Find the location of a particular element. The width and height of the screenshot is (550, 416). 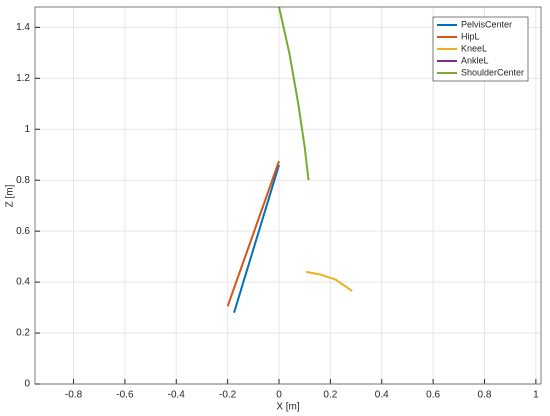

legend-label: HipL is located at coordinates (470, 36).